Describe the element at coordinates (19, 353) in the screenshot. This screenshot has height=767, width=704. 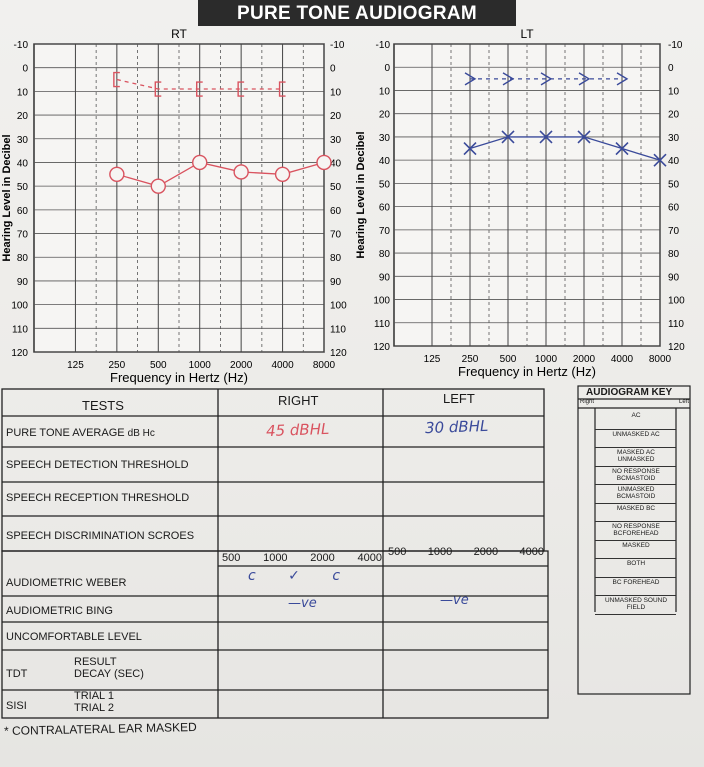
I see `right-ytick-left: 120` at that location.